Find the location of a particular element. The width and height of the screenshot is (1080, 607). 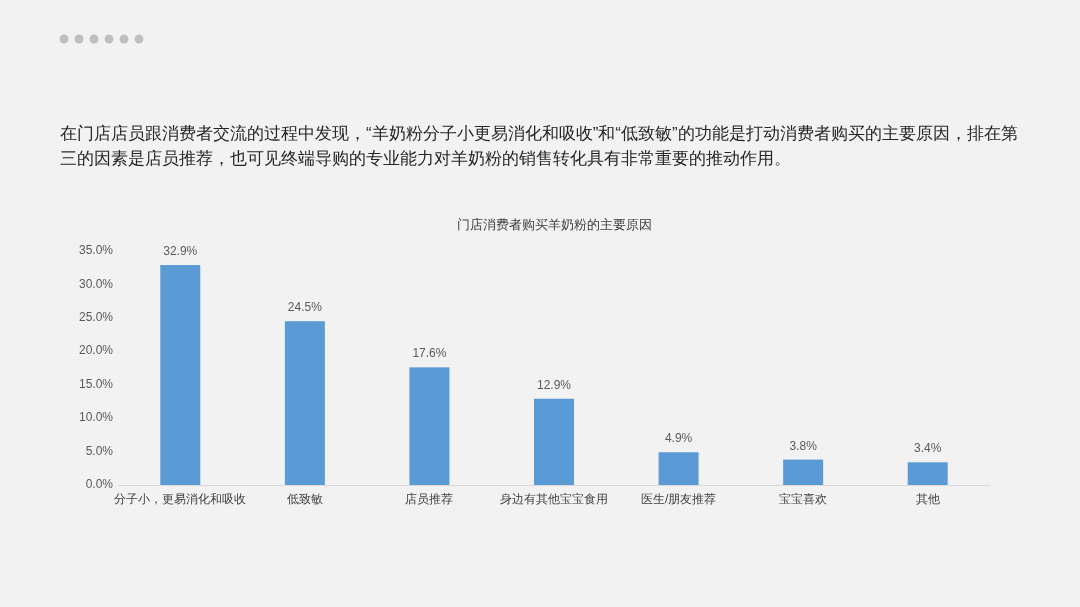

x-tick-label: 低致敏 is located at coordinates (304, 499).